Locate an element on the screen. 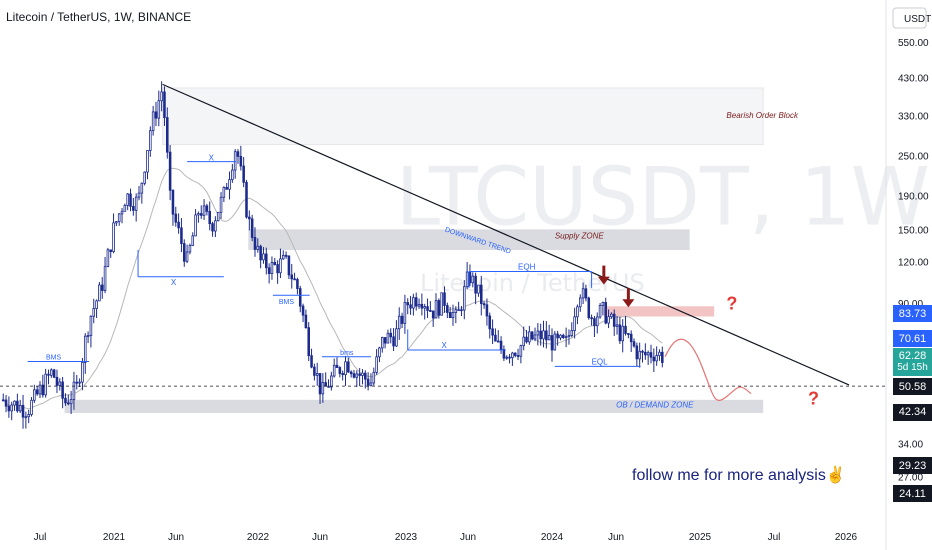 The height and width of the screenshot is (550, 932). currency-label: USDT is located at coordinates (917, 19).